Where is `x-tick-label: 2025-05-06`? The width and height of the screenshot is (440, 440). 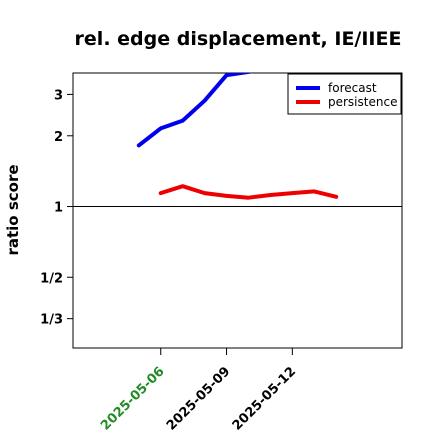 x-tick-label: 2025-05-06 is located at coordinates (132, 398).